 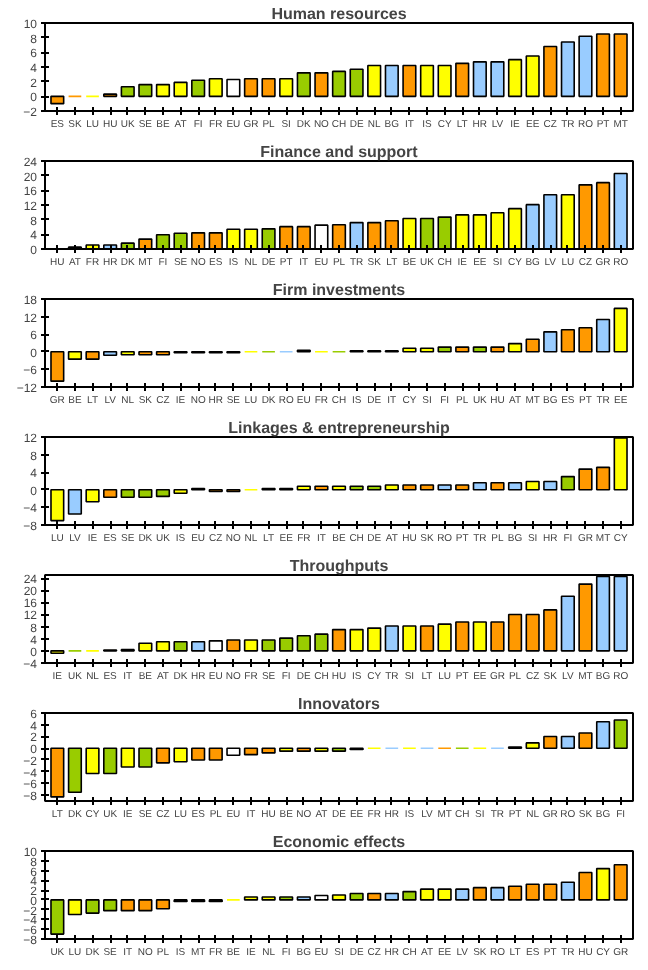 What do you see at coordinates (339, 428) in the screenshot?
I see `chart-title: Linkages & entrepreneurship` at bounding box center [339, 428].